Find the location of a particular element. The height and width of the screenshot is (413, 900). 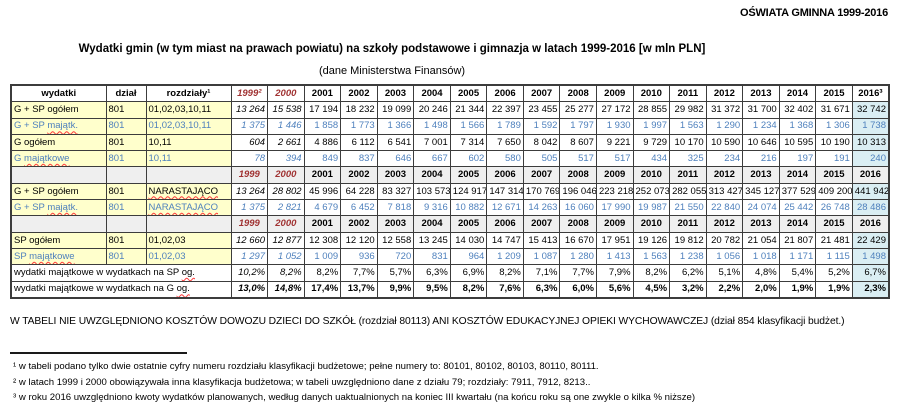

value-cell: 170 769 is located at coordinates (541, 191).